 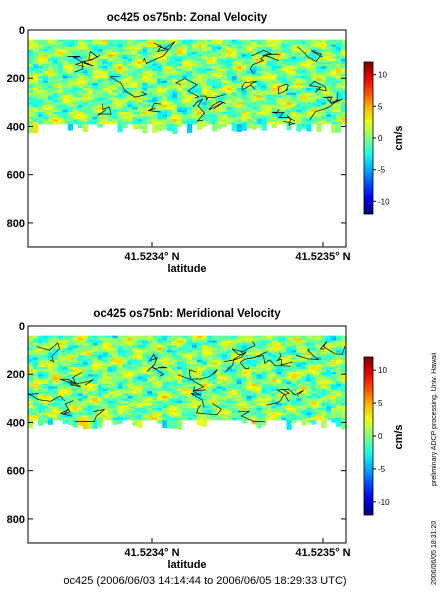 I want to click on zonal-x-axis-label: latitude, so click(x=186, y=269).